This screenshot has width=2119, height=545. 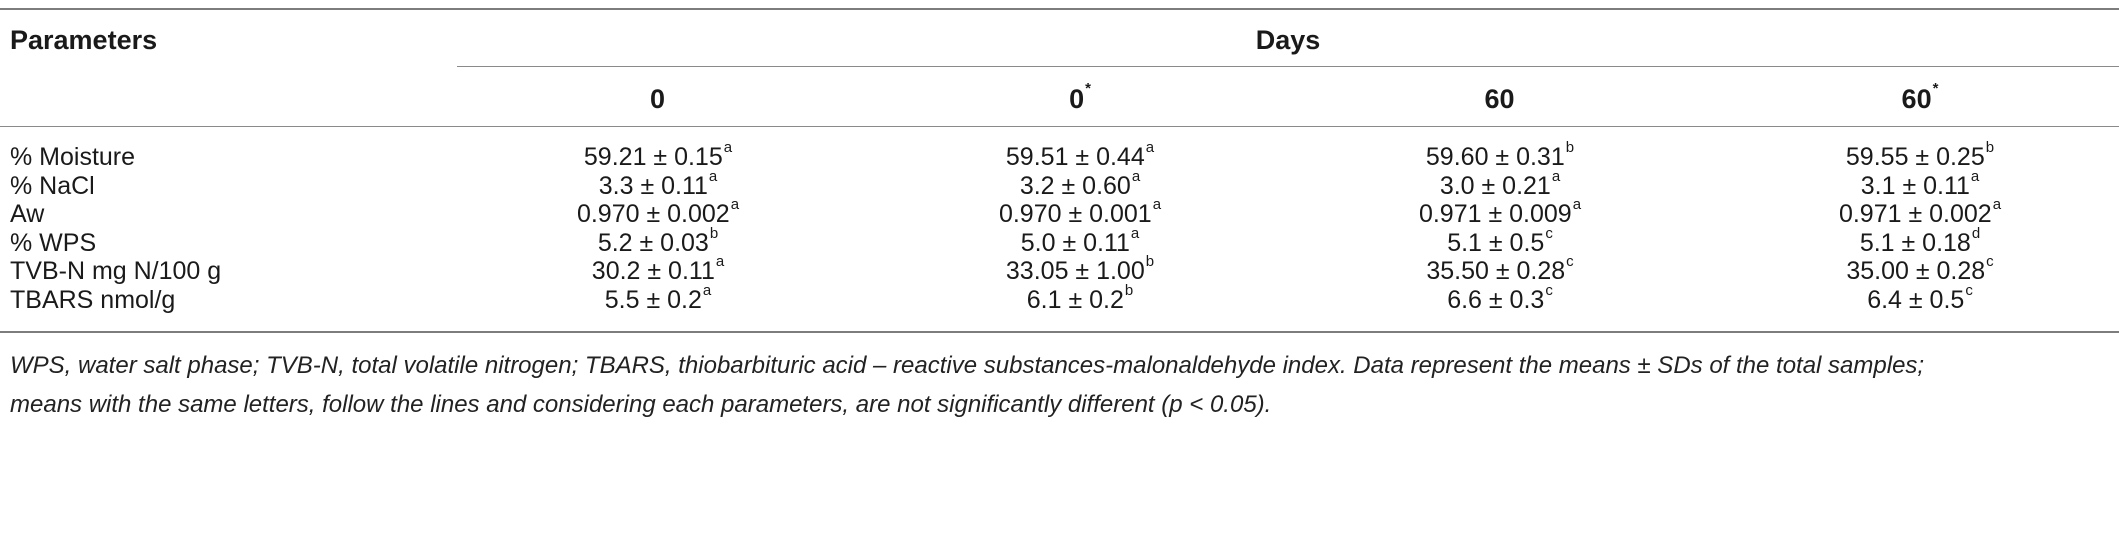 What do you see at coordinates (1288, 66) in the screenshot?
I see `days-underline` at bounding box center [1288, 66].